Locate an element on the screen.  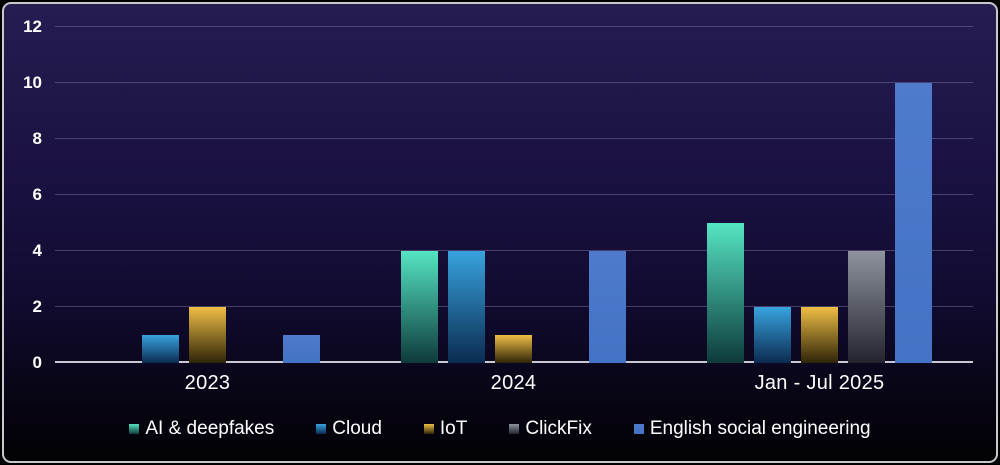
bar-ai-deepfakes-2024 is located at coordinates (419, 307).